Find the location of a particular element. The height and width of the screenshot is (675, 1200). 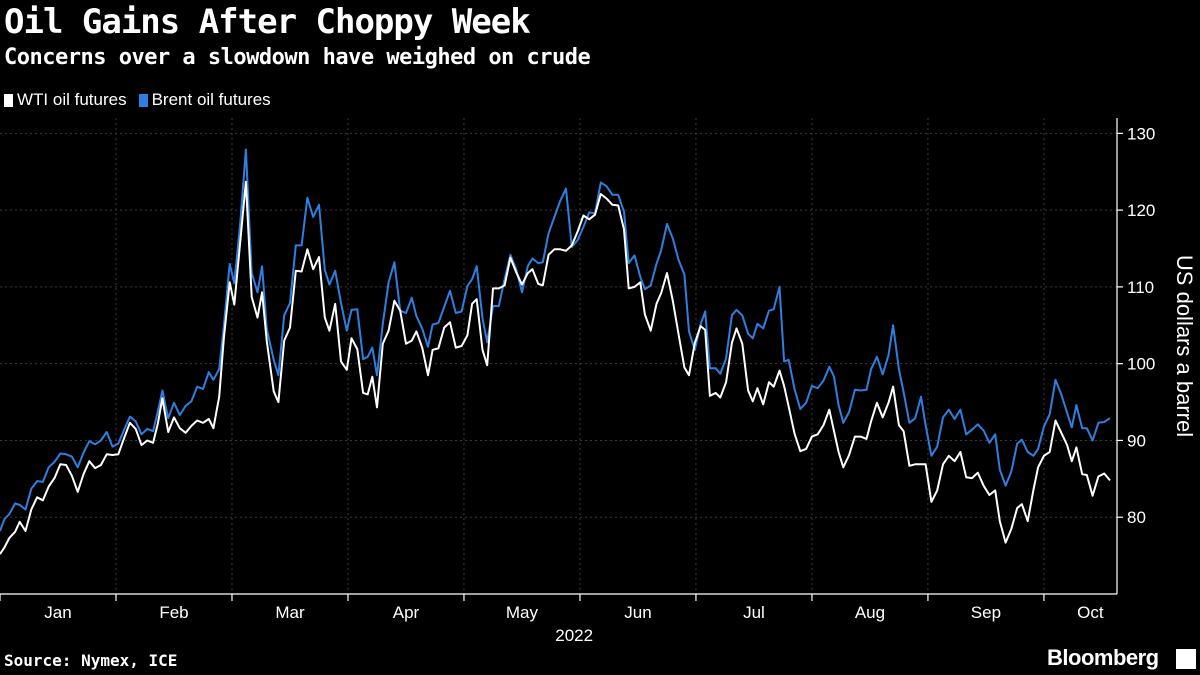

chart-title: Oil Gains After Choppy Week is located at coordinates (267, 22).